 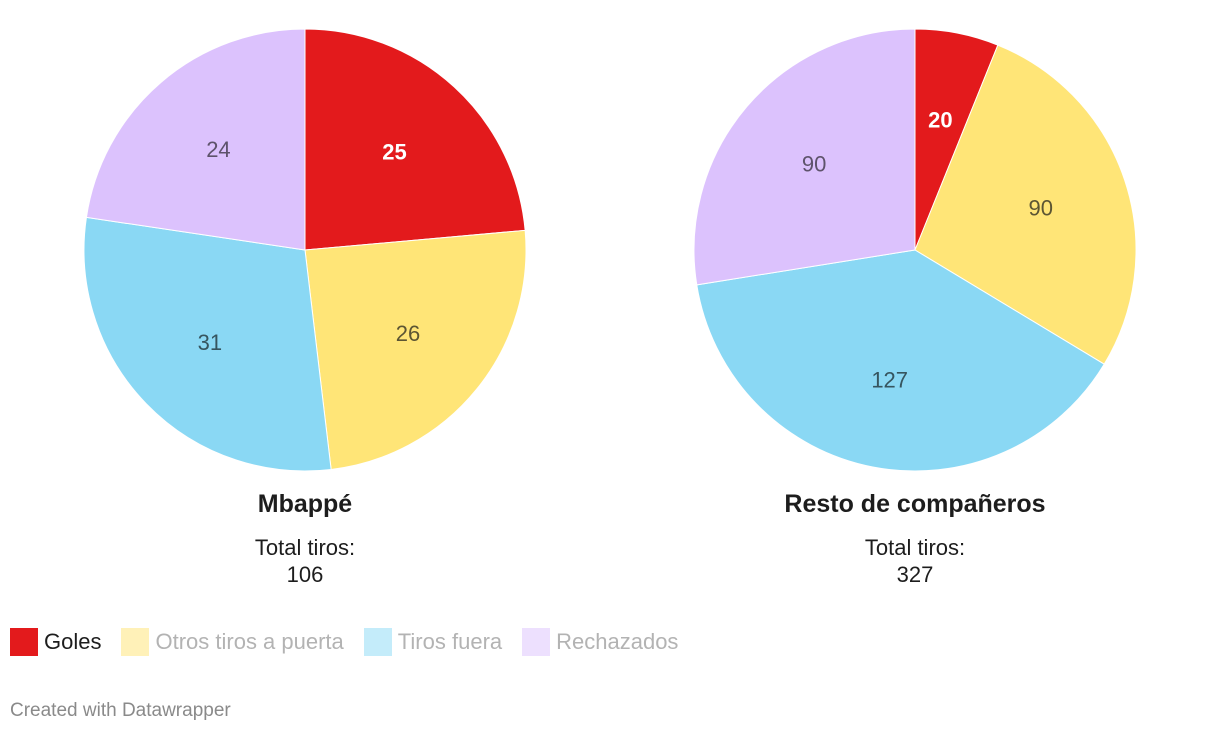 I want to click on data-label-tiros-fuera: 31, so click(x=210, y=342).